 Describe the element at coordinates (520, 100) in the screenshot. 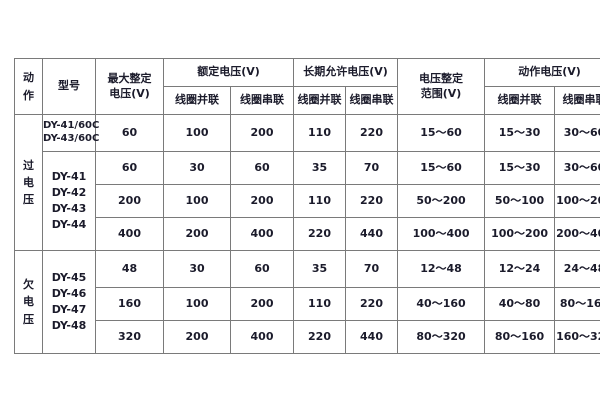

I see `header-act-coil-parallel: 线圈并联` at that location.